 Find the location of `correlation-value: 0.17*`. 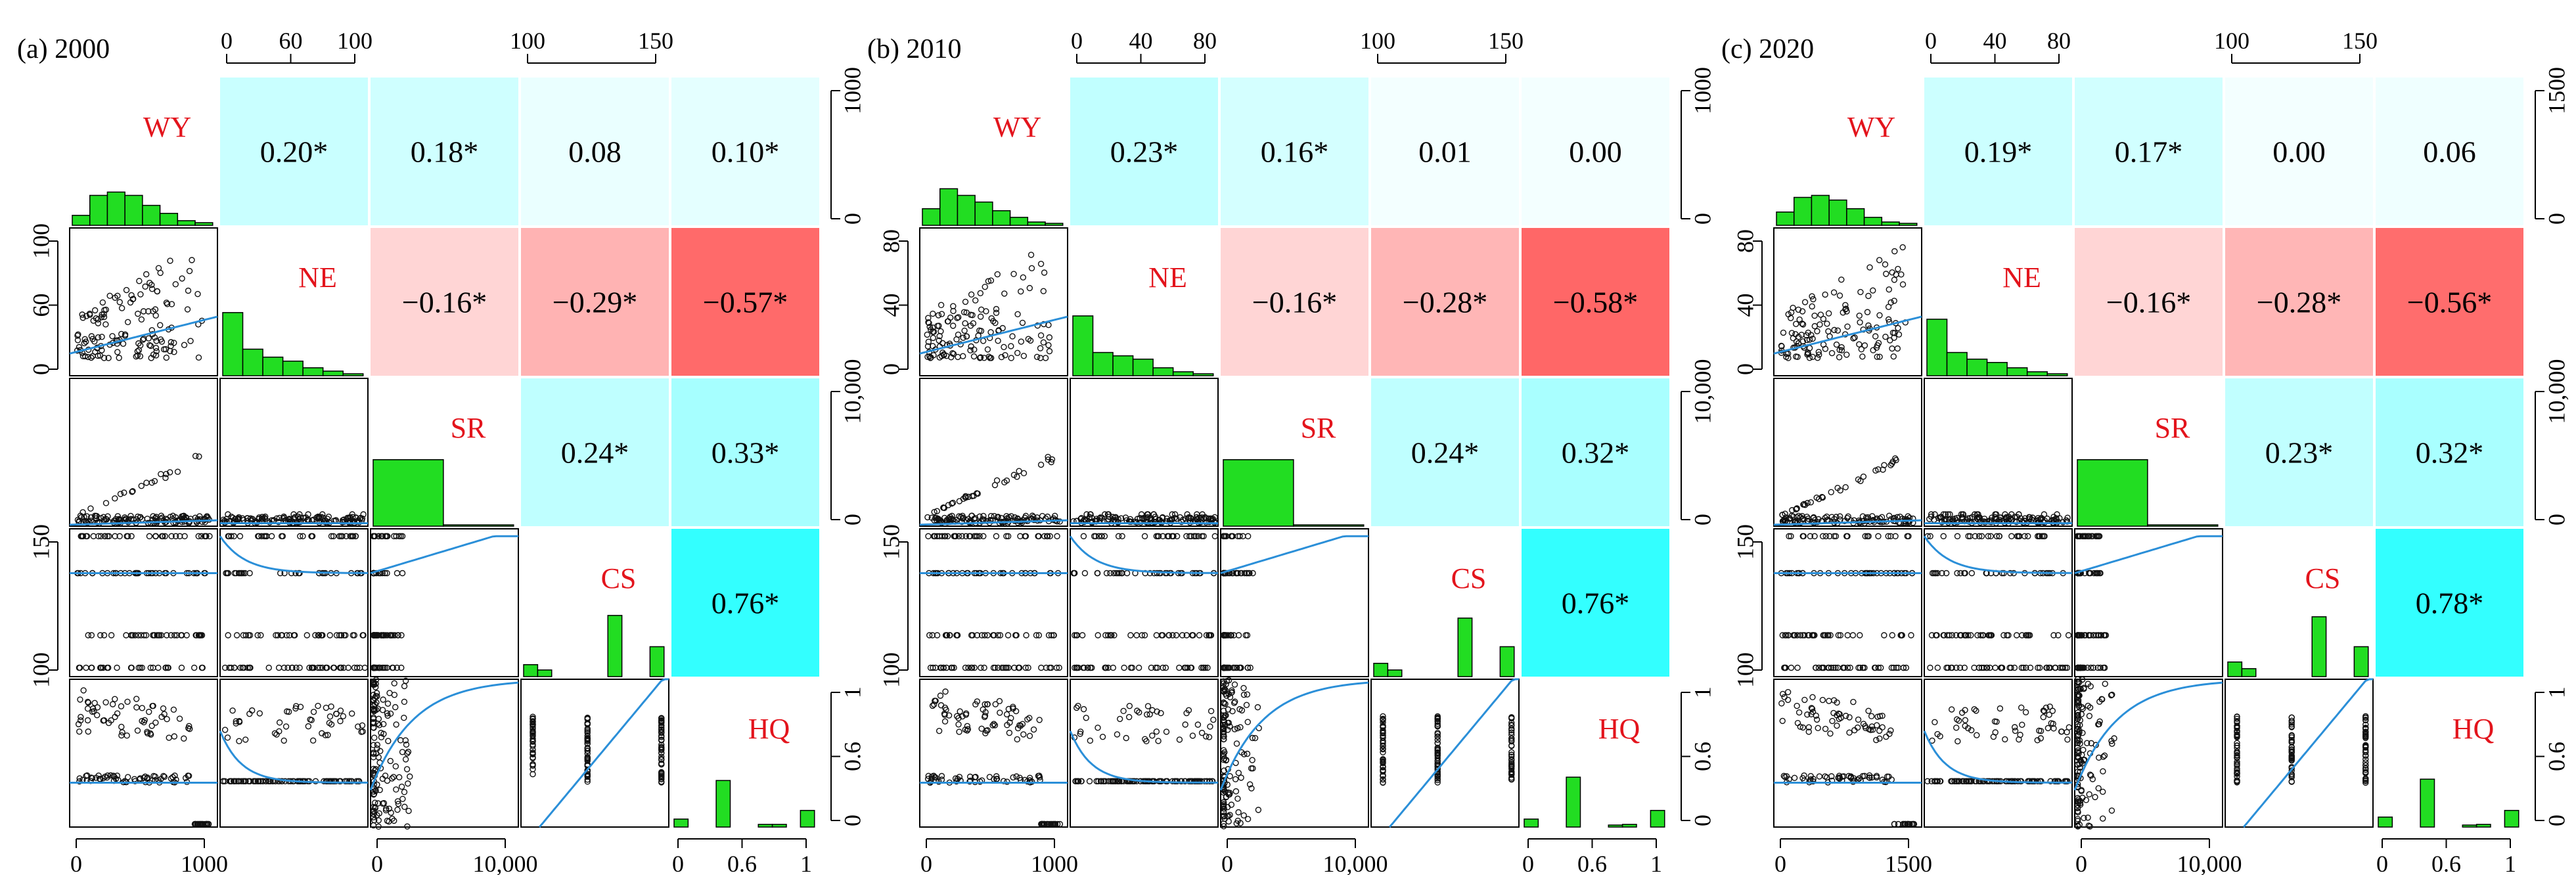

correlation-value: 0.17* is located at coordinates (2149, 152).